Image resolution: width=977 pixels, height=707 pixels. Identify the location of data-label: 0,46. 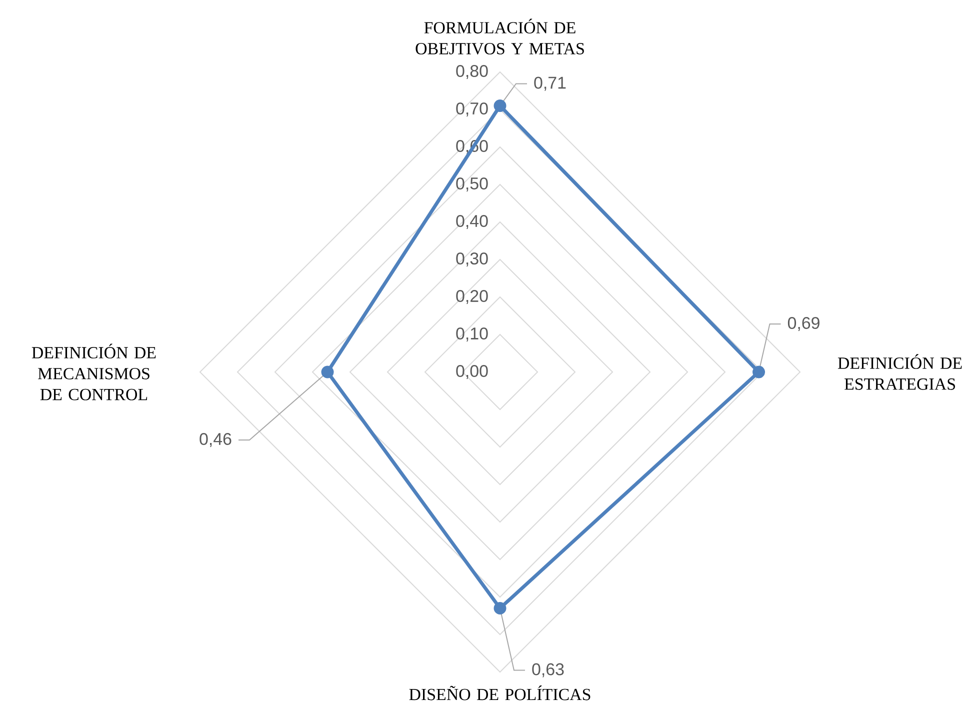
(216, 440).